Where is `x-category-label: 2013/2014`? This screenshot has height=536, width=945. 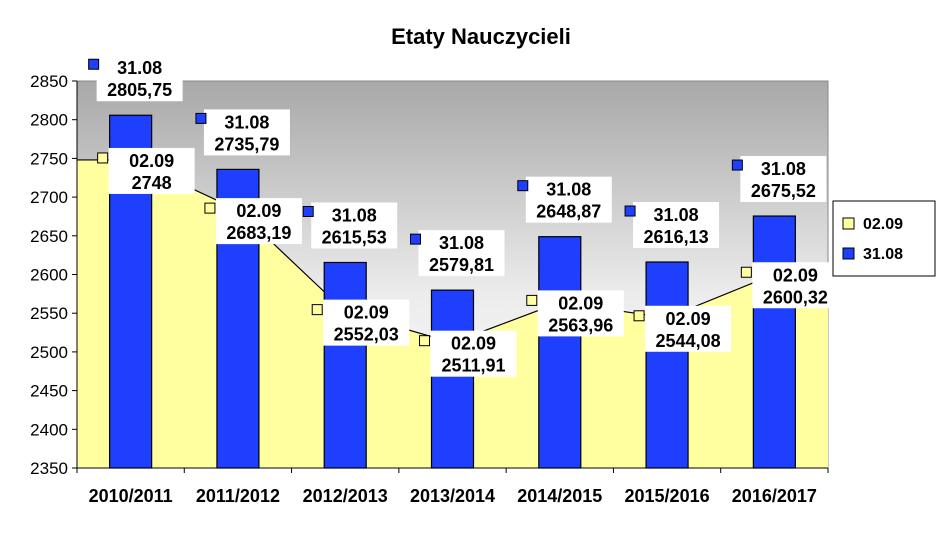
x-category-label: 2013/2014 is located at coordinates (452, 496).